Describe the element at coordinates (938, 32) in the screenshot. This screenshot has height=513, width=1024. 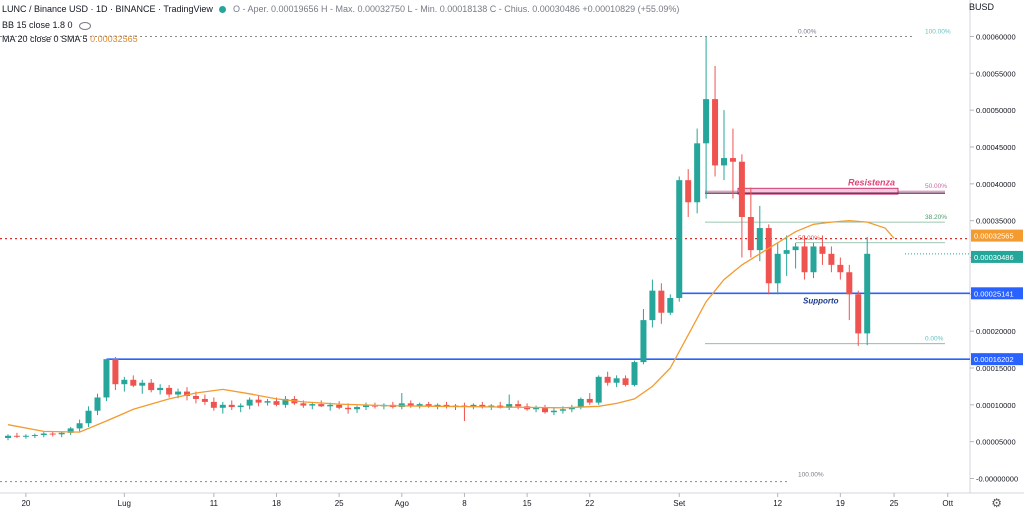
I see `fib-top-right-label: 100.00%` at that location.